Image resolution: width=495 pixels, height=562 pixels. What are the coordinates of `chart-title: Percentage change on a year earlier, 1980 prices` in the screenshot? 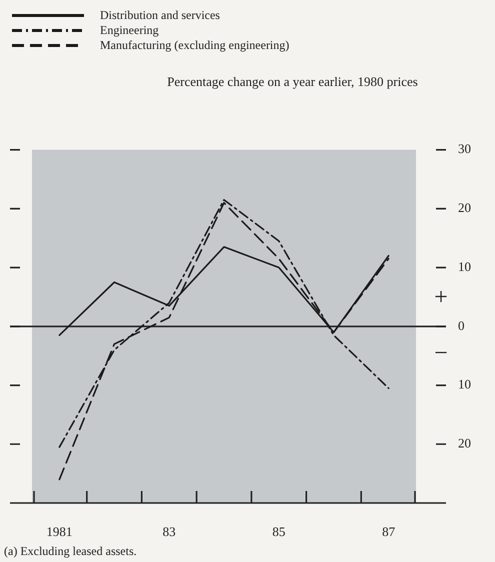 It's located at (292, 82).